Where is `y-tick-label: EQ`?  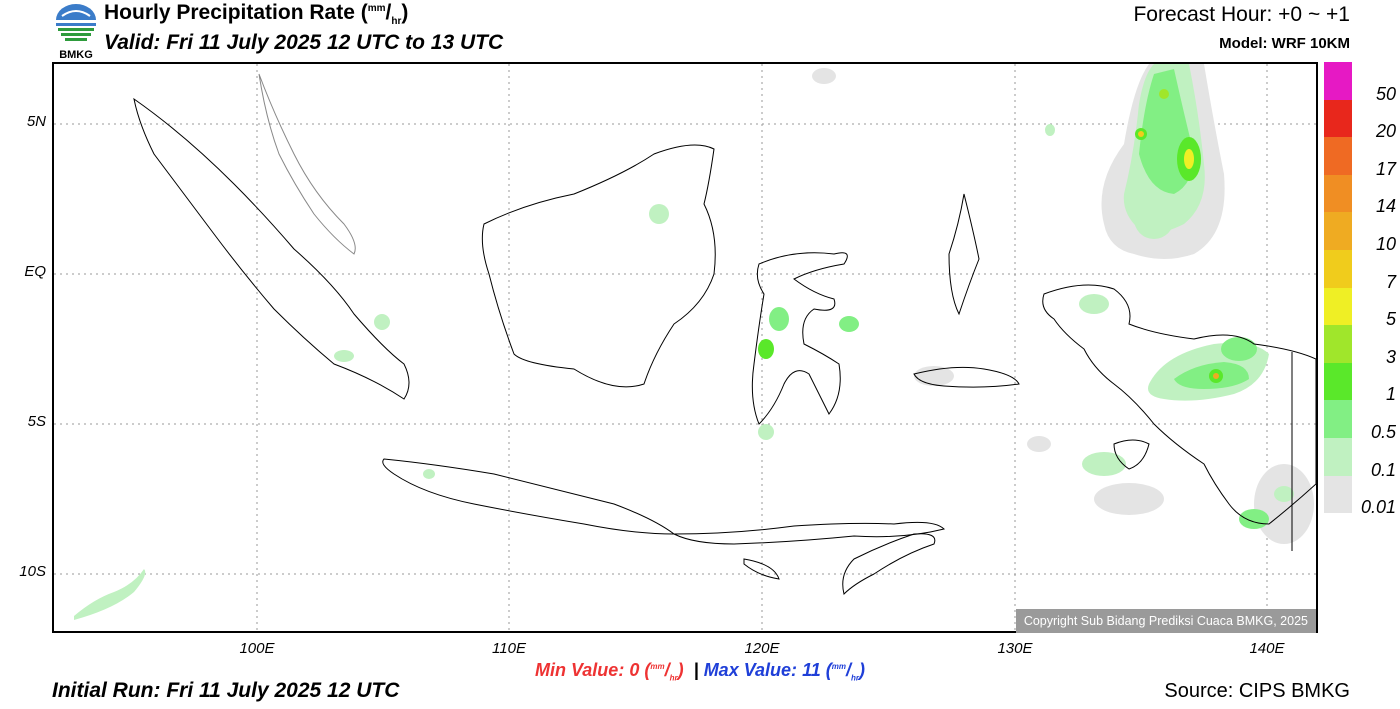 y-tick-label: EQ is located at coordinates (35, 271).